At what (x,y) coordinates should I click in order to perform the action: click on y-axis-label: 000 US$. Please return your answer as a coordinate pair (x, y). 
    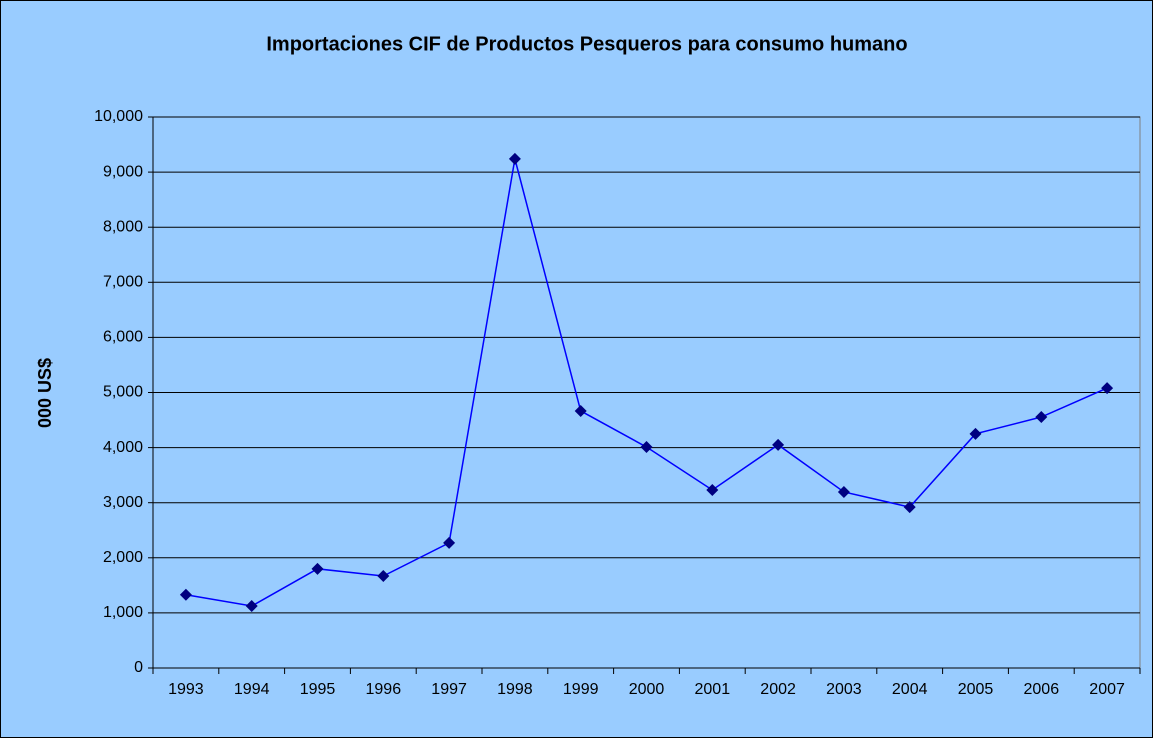
    Looking at the image, I should click on (45, 393).